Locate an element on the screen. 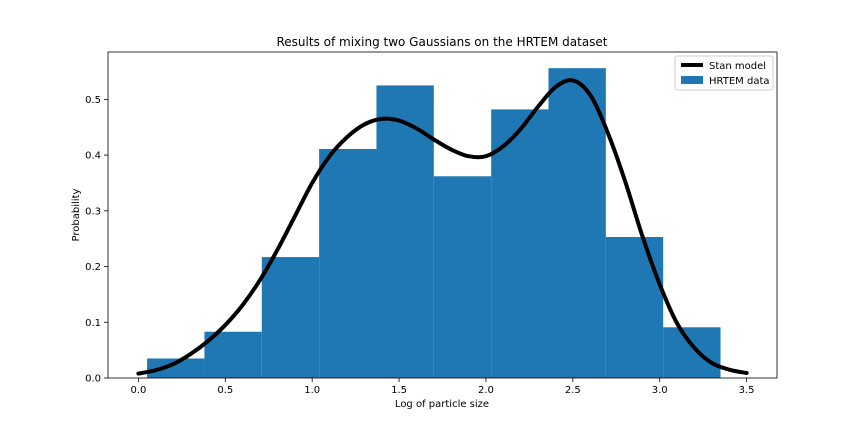 This screenshot has width=864, height=432. x-axis-ticks: 0.0 0.5 1.0 1.5 2.0 2.5 3.0 3.5 is located at coordinates (442, 387).